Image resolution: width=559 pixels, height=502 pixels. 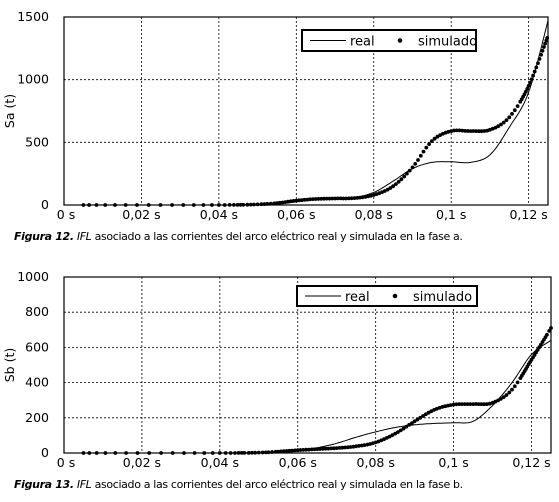 I want to click on y-tick-label: 400, so click(x=37, y=382).